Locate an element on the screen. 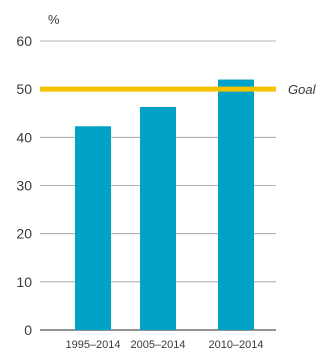 This screenshot has width=321, height=350. y-tick-label: 0 is located at coordinates (28, 330).